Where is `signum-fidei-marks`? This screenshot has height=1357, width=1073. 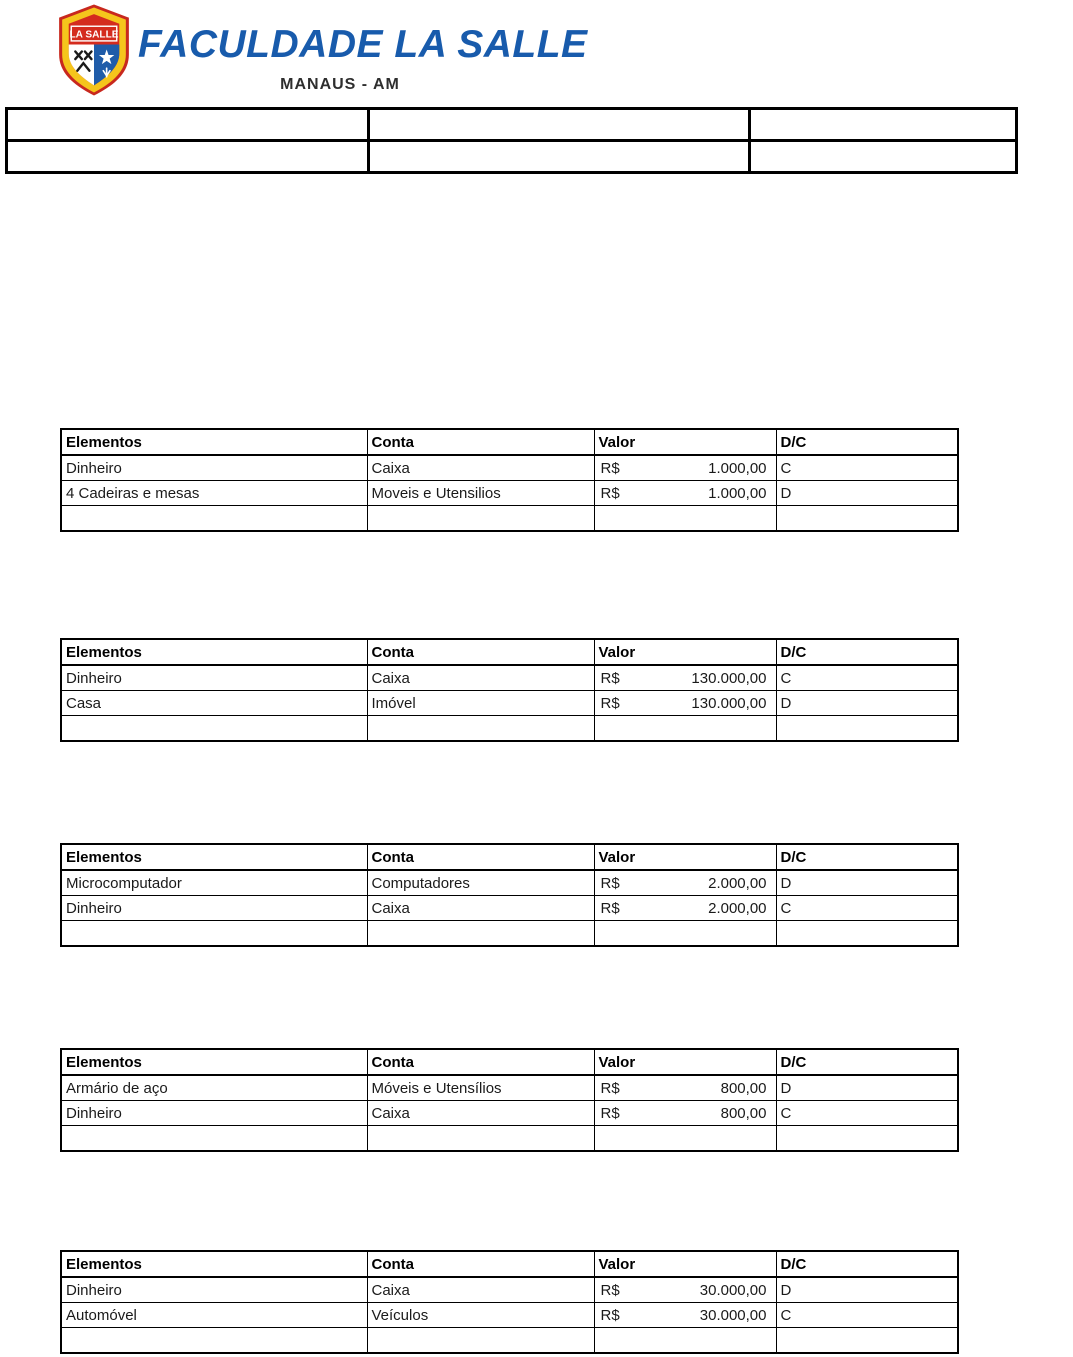
signum-fidei-marks is located at coordinates (83, 61).